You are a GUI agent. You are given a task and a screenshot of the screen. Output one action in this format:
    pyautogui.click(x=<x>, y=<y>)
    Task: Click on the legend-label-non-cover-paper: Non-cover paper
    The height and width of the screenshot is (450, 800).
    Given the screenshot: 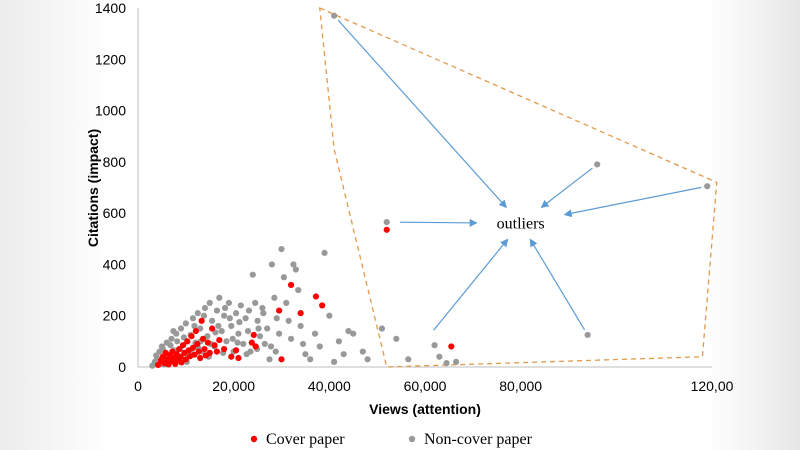 What is the action you would take?
    pyautogui.click(x=478, y=439)
    